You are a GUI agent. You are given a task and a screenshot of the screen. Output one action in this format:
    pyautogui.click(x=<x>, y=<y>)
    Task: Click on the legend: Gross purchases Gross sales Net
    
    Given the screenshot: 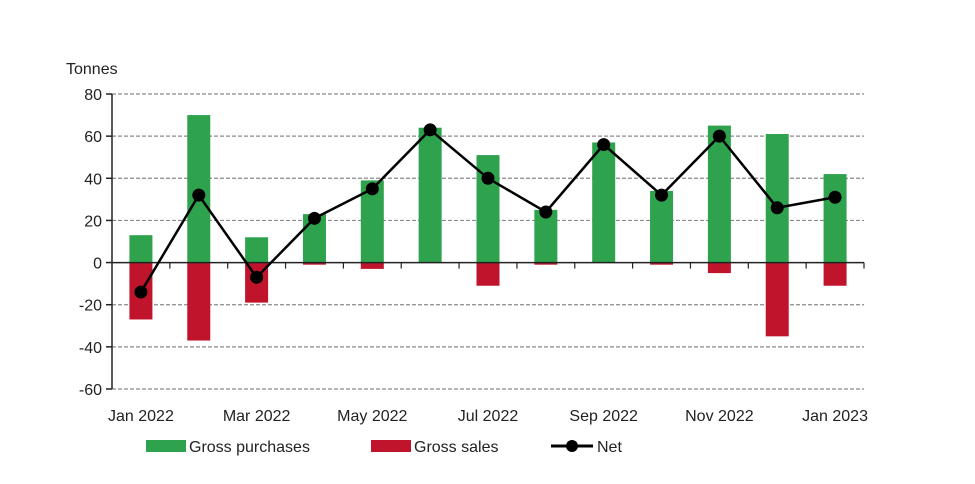 What is the action you would take?
    pyautogui.click(x=384, y=447)
    